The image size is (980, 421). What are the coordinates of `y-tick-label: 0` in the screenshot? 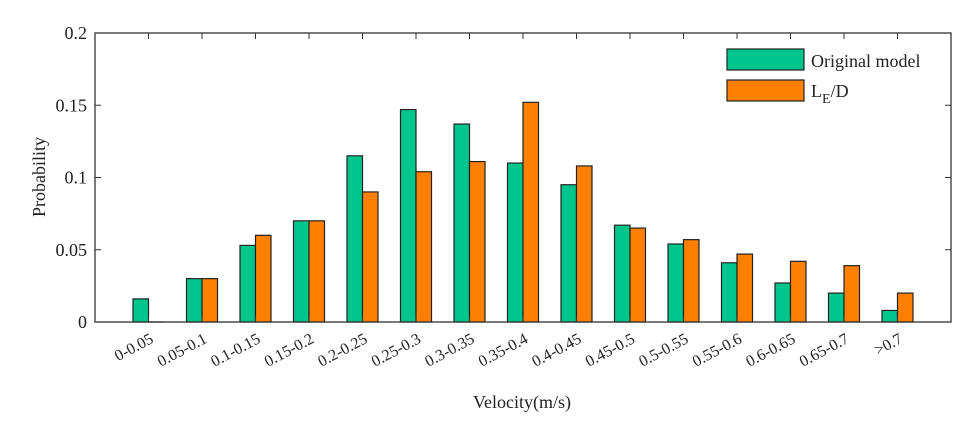 It's located at (82, 322).